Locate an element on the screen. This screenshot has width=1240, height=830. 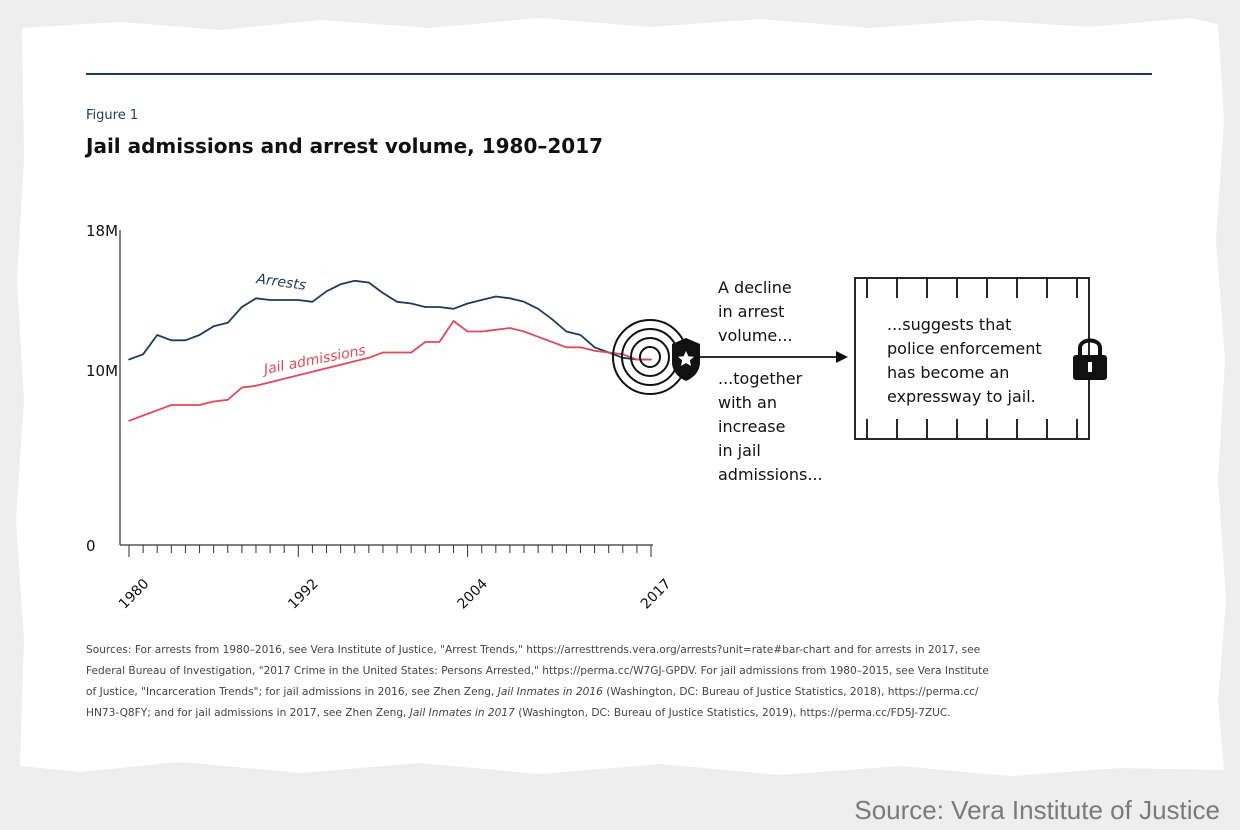
conclusion-line-2: police enforcement is located at coordinates (964, 348).